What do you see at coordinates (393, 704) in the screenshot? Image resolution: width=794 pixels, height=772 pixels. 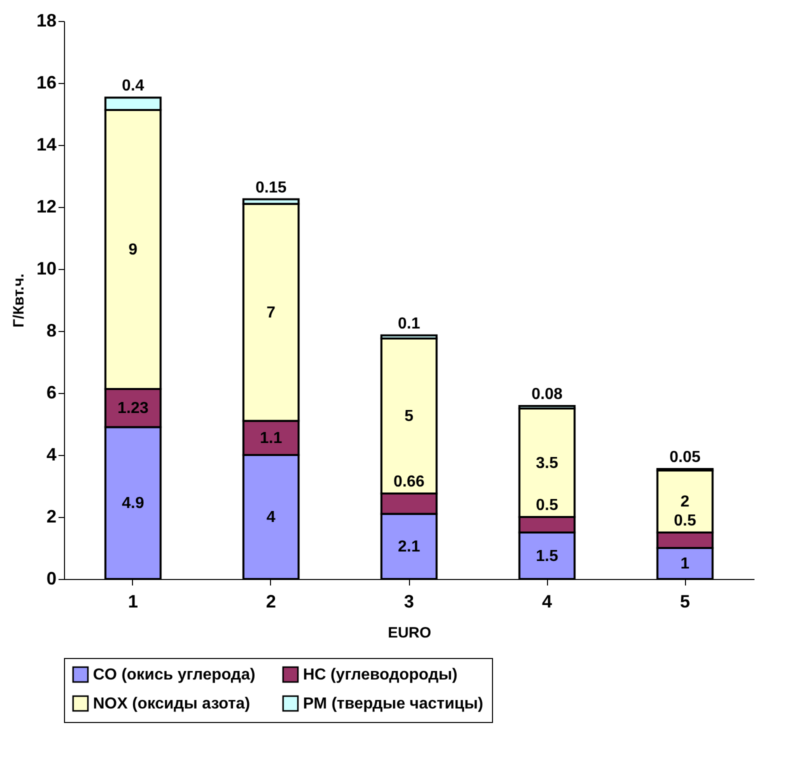 I see `legend-label: PM (твердые частицы)` at bounding box center [393, 704].